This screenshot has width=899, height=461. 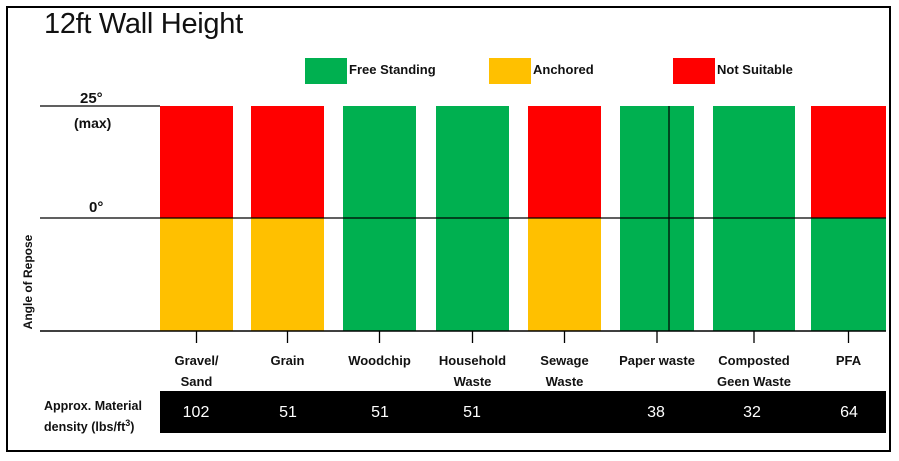 What do you see at coordinates (472, 371) in the screenshot?
I see `category-label-3: Household Waste` at bounding box center [472, 371].